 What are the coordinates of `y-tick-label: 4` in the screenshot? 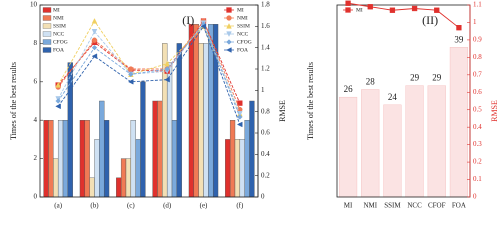 It's located at (36, 120).